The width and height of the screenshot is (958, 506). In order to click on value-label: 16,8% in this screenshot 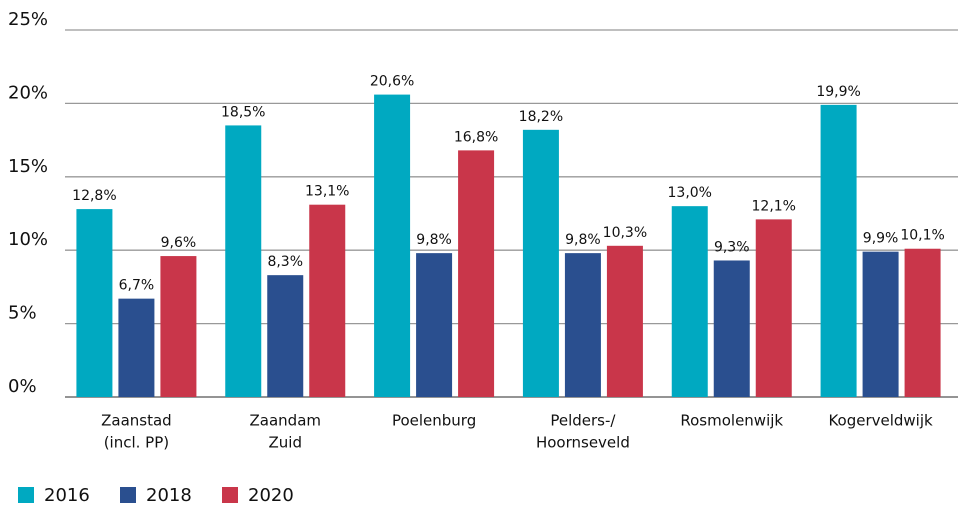, I will do `click(476, 137)`.